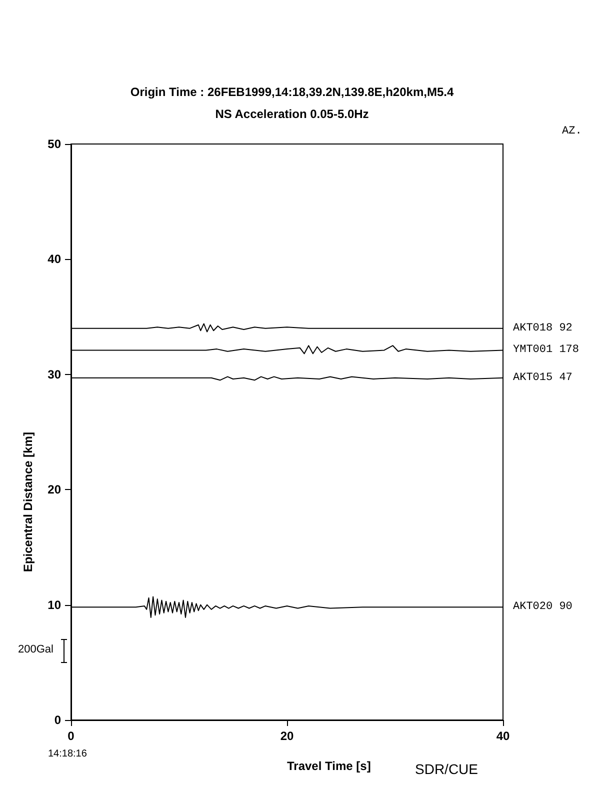 The width and height of the screenshot is (612, 792). I want to click on chart-title: Origin Time : 26FEB1999,14:18,39.2N,139.8E,h20km,M5.4, so click(292, 92).